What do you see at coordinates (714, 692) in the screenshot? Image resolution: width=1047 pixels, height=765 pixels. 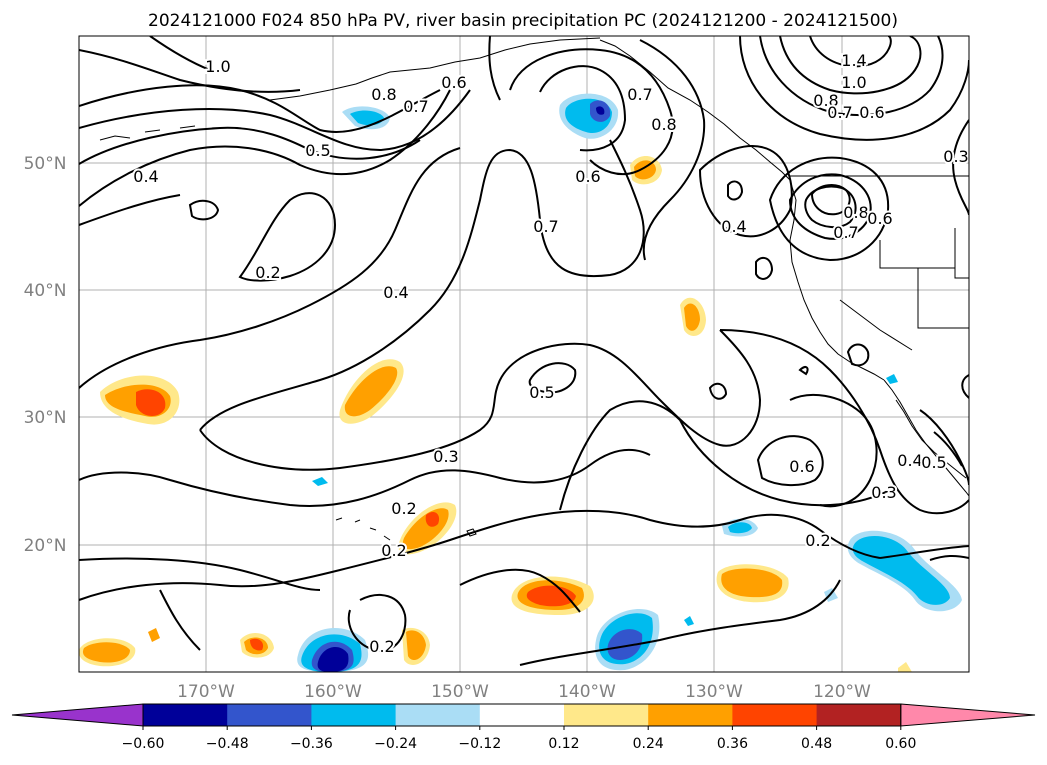 I see `lon-label: 130°W` at bounding box center [714, 692].